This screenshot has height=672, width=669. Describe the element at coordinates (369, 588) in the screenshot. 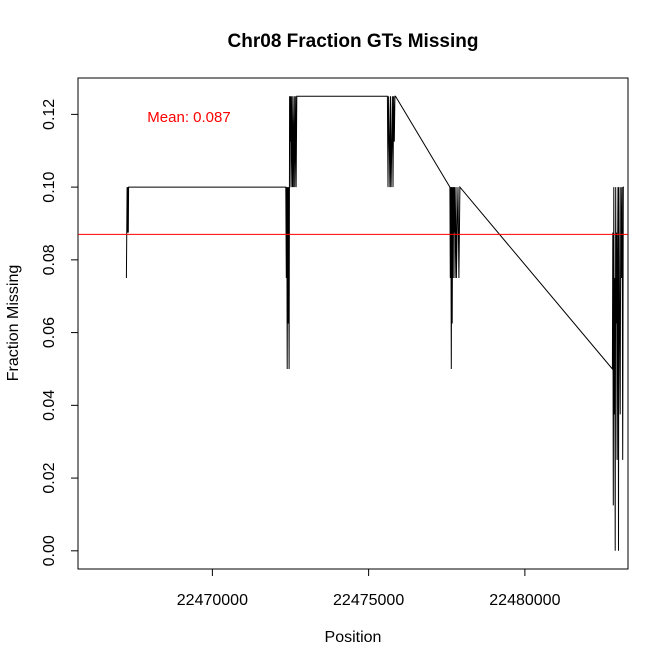

I see `x-axis: 22470000 22475000 22480000` at that location.